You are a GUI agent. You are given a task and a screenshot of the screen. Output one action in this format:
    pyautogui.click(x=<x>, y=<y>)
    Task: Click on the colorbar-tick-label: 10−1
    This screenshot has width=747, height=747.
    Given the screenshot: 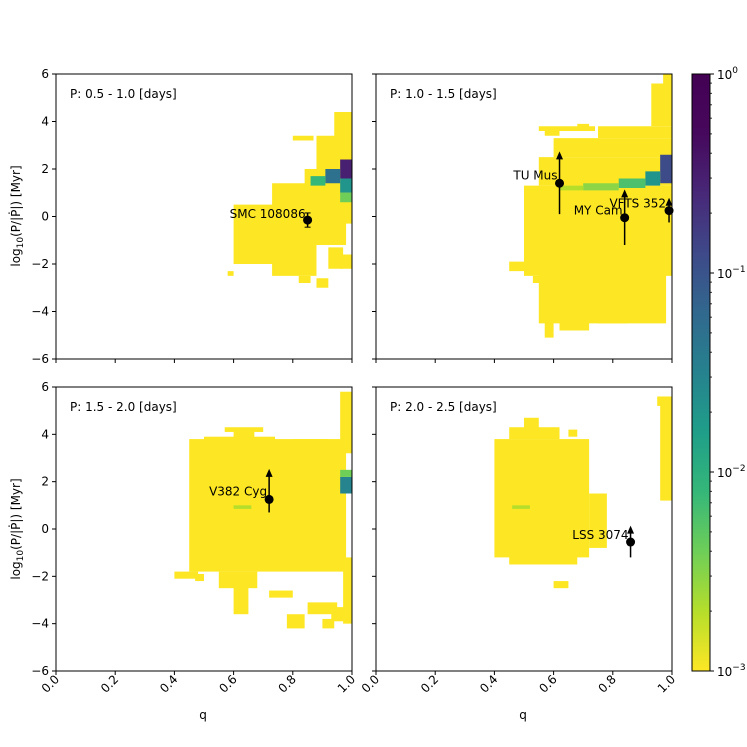 What is the action you would take?
    pyautogui.click(x=731, y=273)
    